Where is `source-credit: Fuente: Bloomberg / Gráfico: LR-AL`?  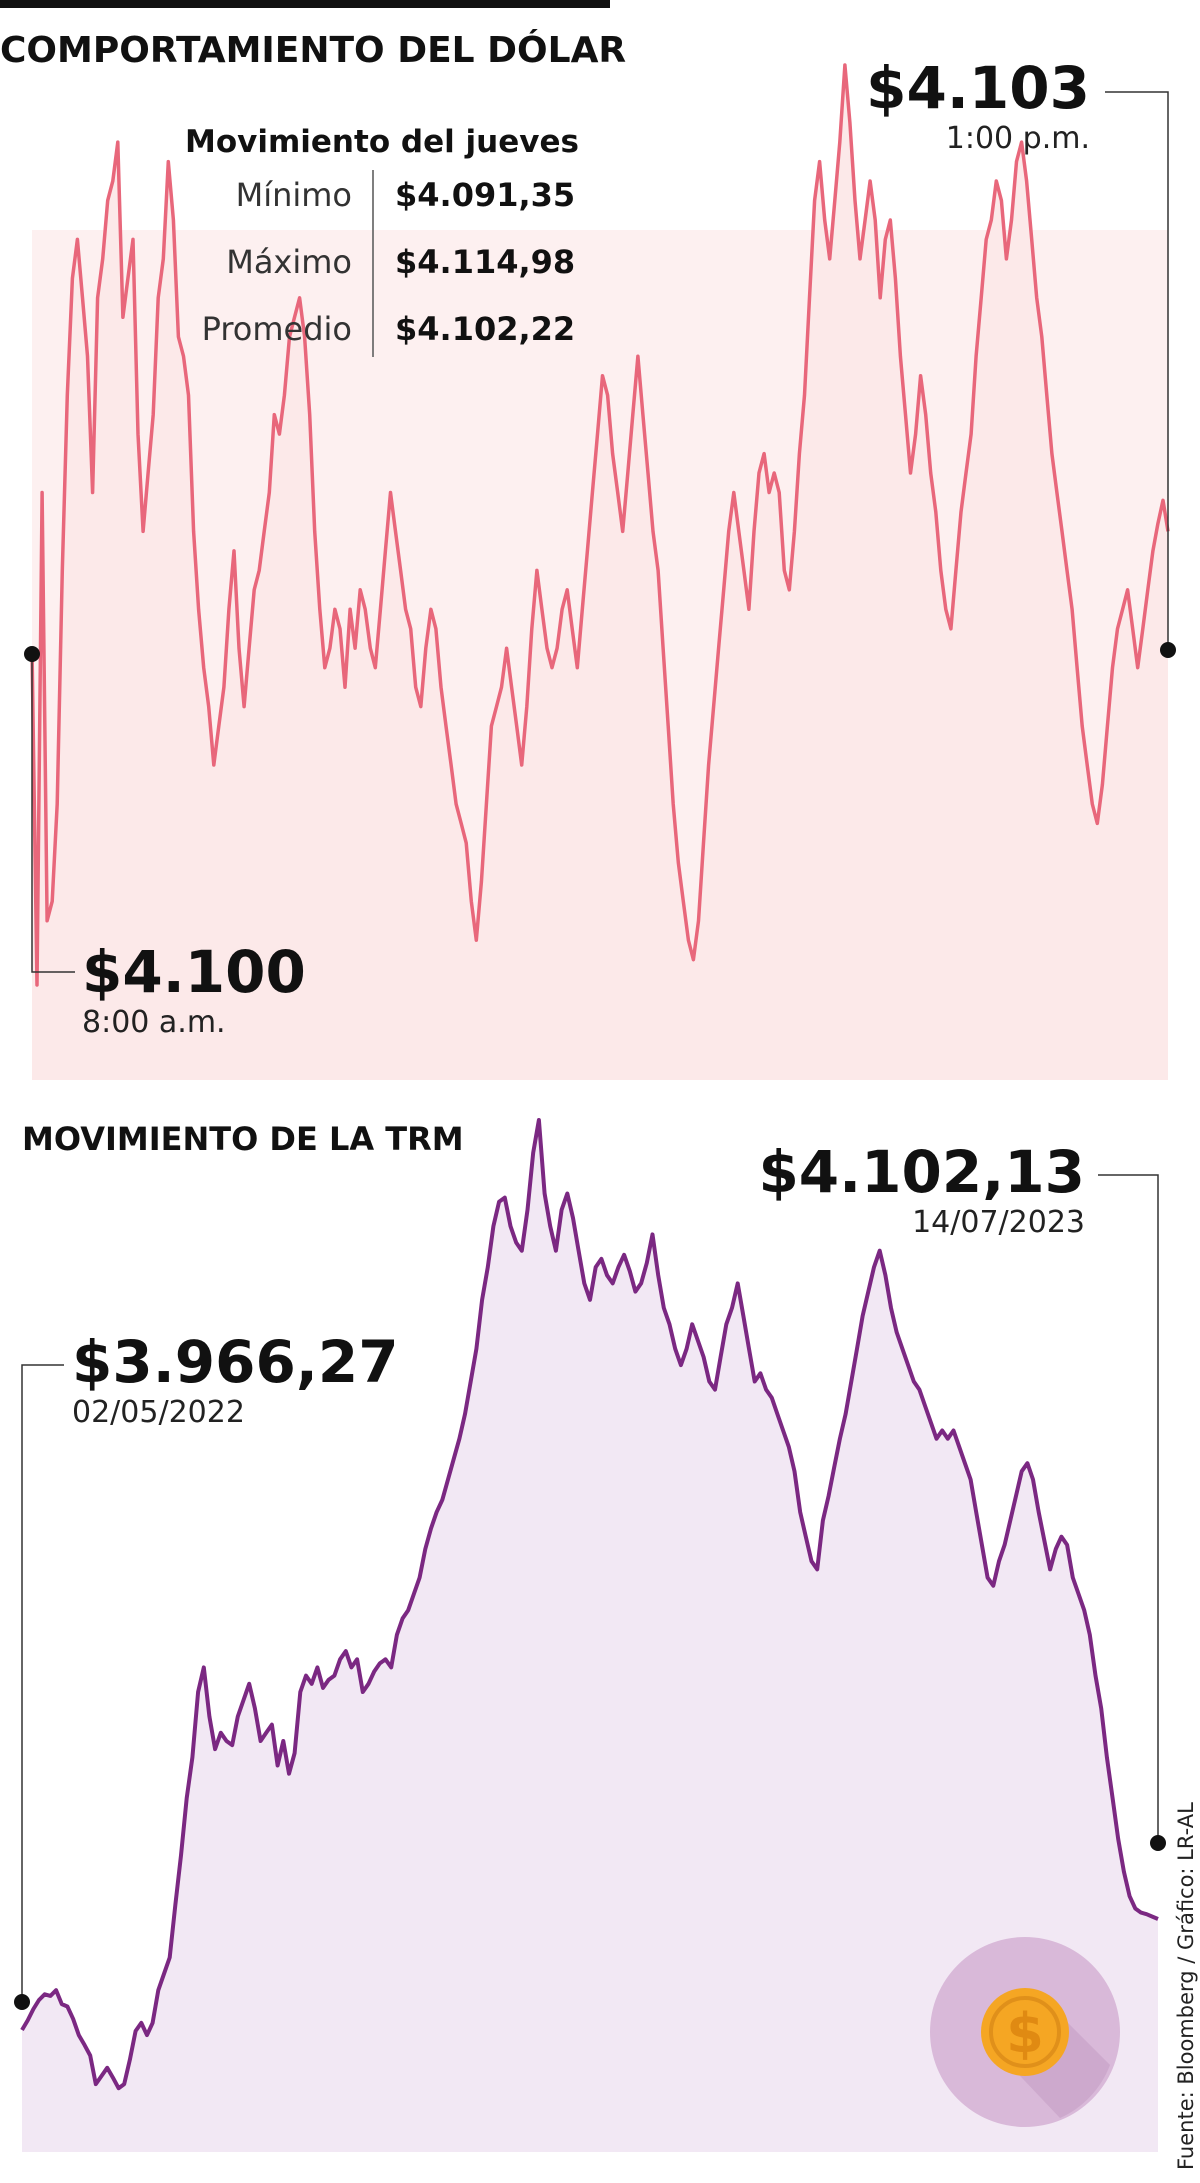
source-credit: Fuente: Bloomberg / Gráfico: LR-AL is located at coordinates (1186, 1986).